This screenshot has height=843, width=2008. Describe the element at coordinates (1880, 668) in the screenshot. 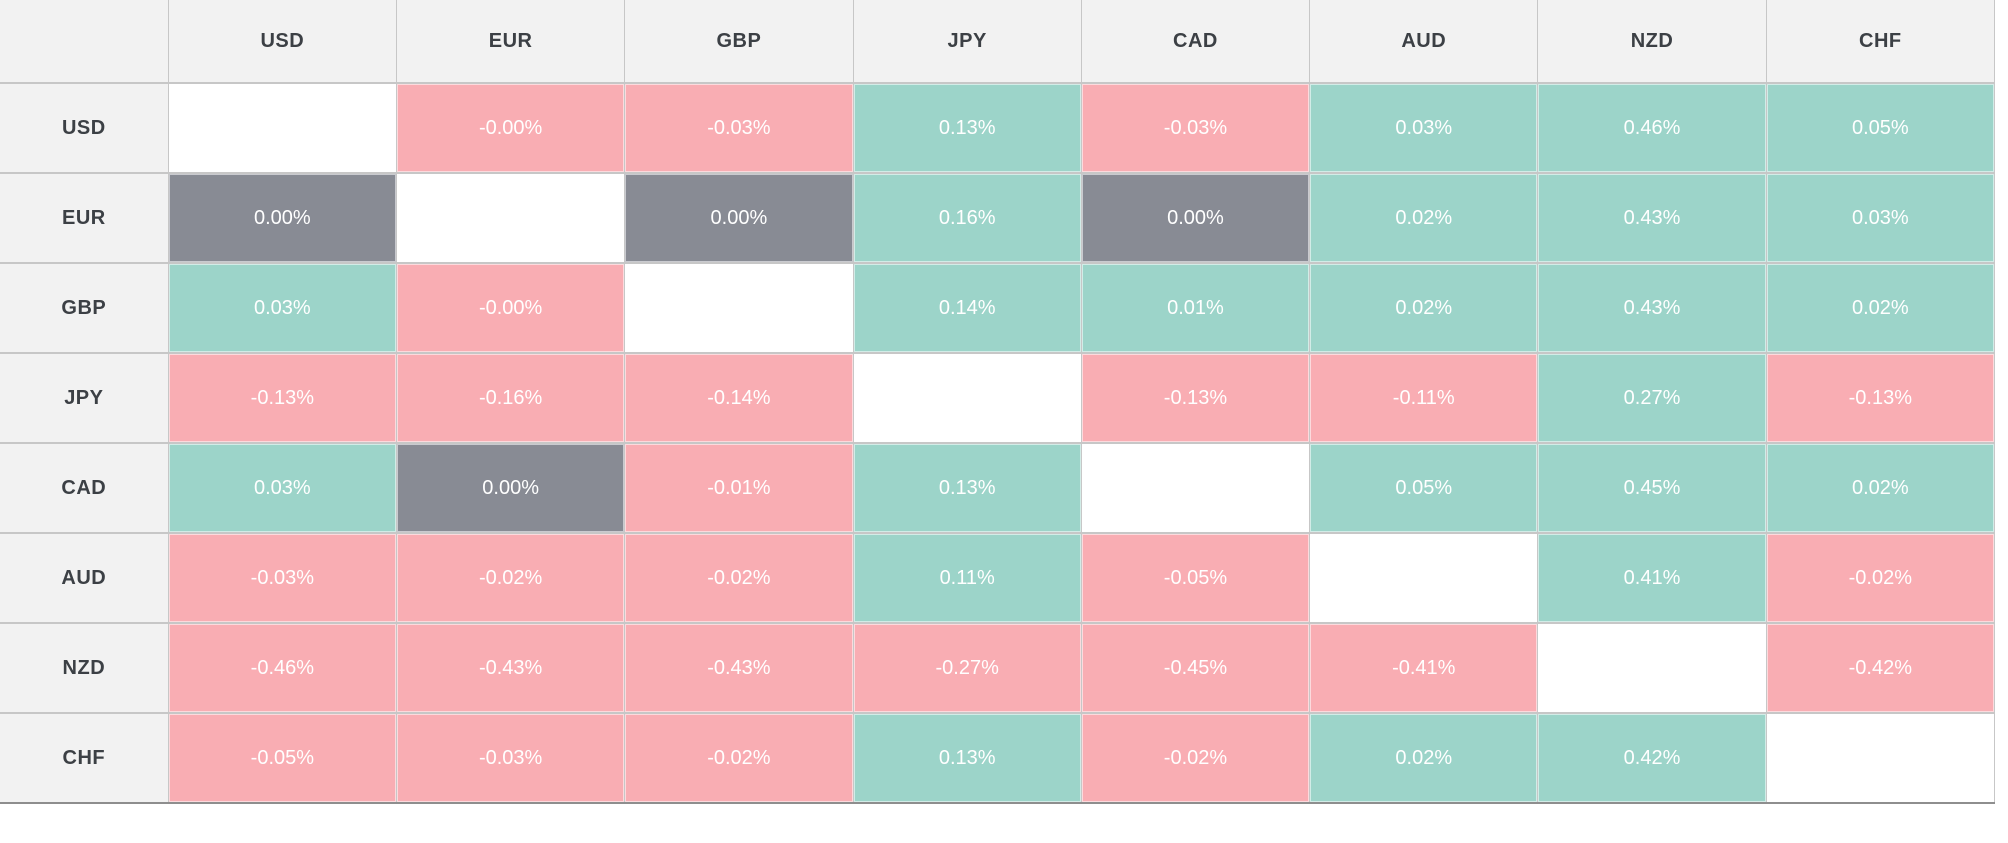

I see `cell-nzd-chf: -0.42%` at that location.